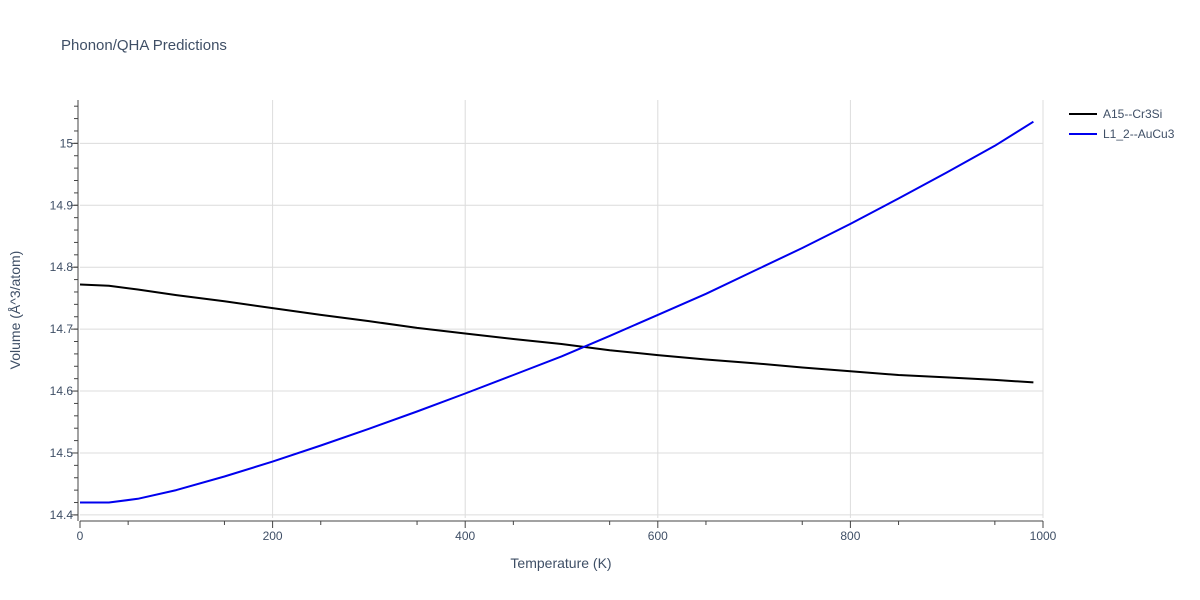 The height and width of the screenshot is (600, 1200). Describe the element at coordinates (850, 536) in the screenshot. I see `x-tick-label: 800` at that location.